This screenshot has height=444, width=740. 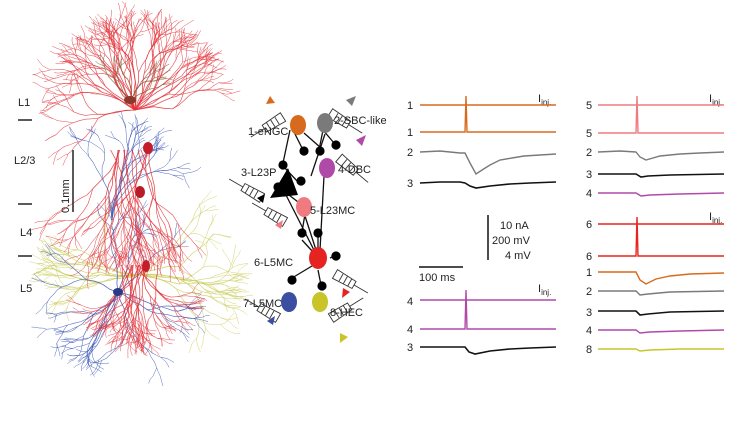 I want to click on cell-6-l5mc-soma, so click(x=318, y=258).